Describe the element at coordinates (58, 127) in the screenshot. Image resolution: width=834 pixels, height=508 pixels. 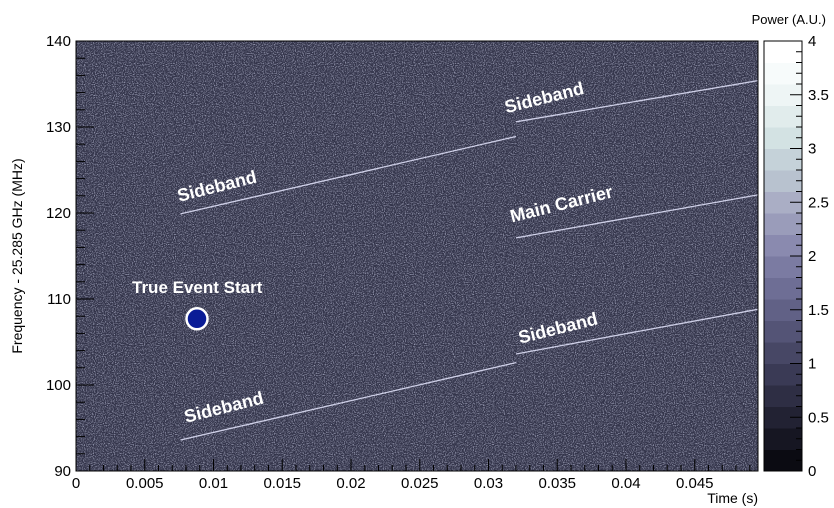
I see `y-tick-label: 130` at that location.